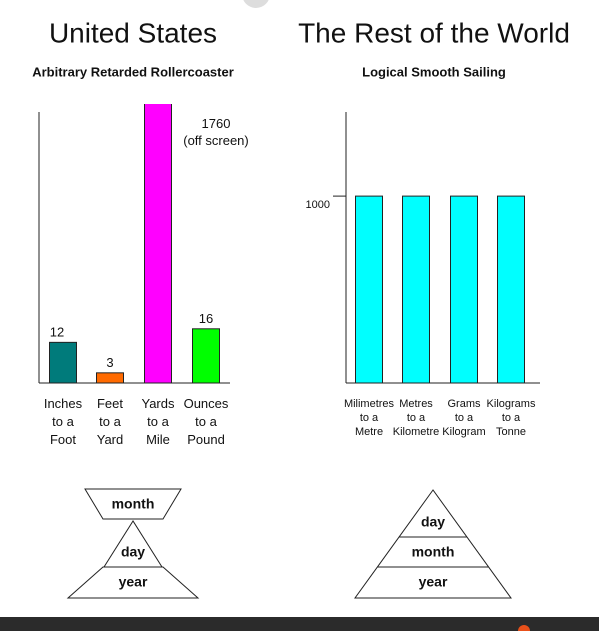 The height and width of the screenshot is (631, 599). I want to click on footer-bar, so click(299, 624).